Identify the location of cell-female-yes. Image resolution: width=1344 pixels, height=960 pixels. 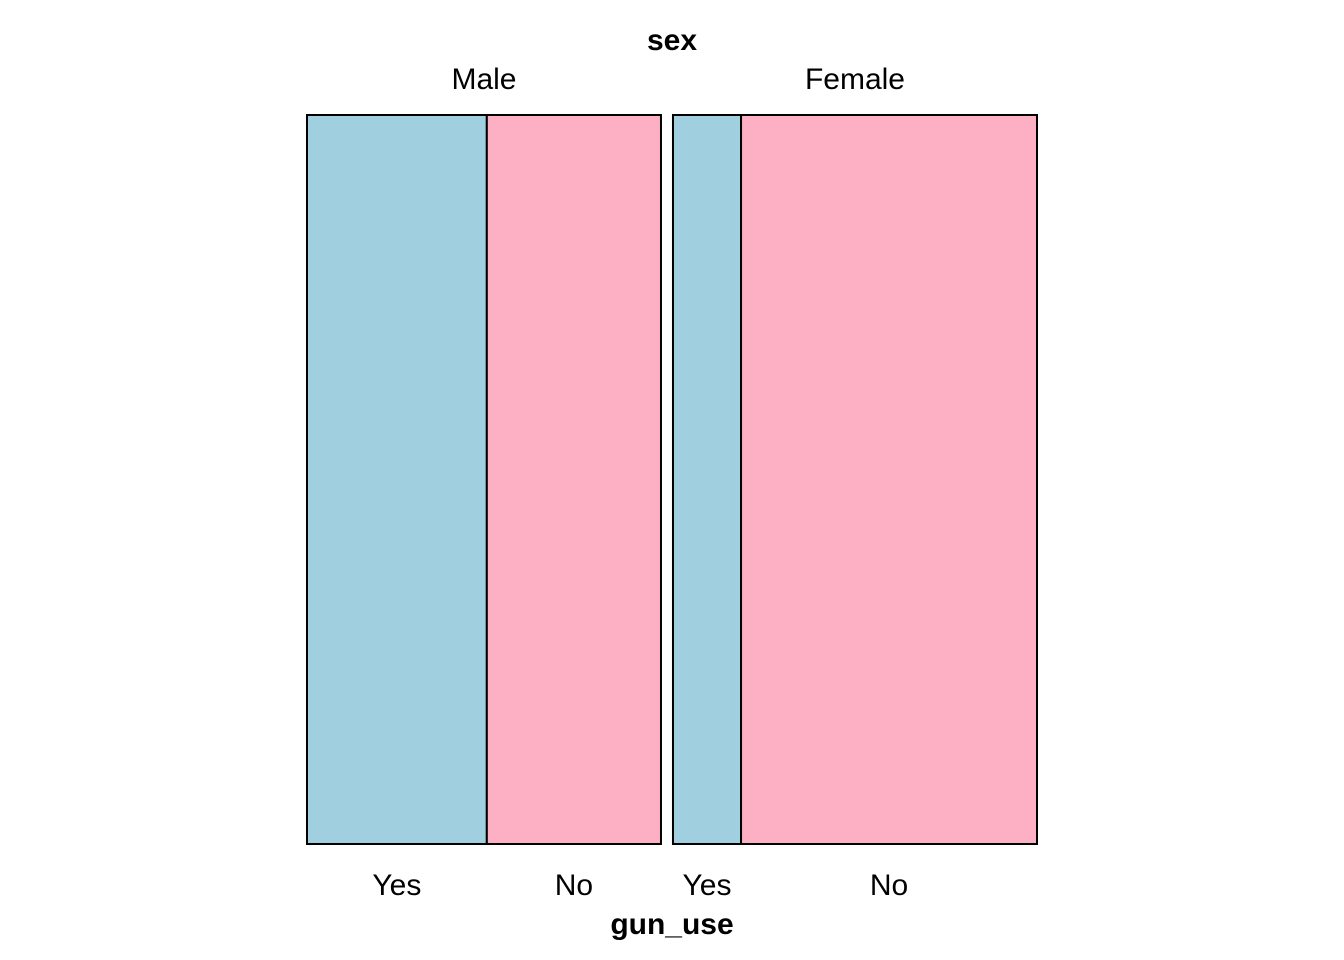
(707, 479).